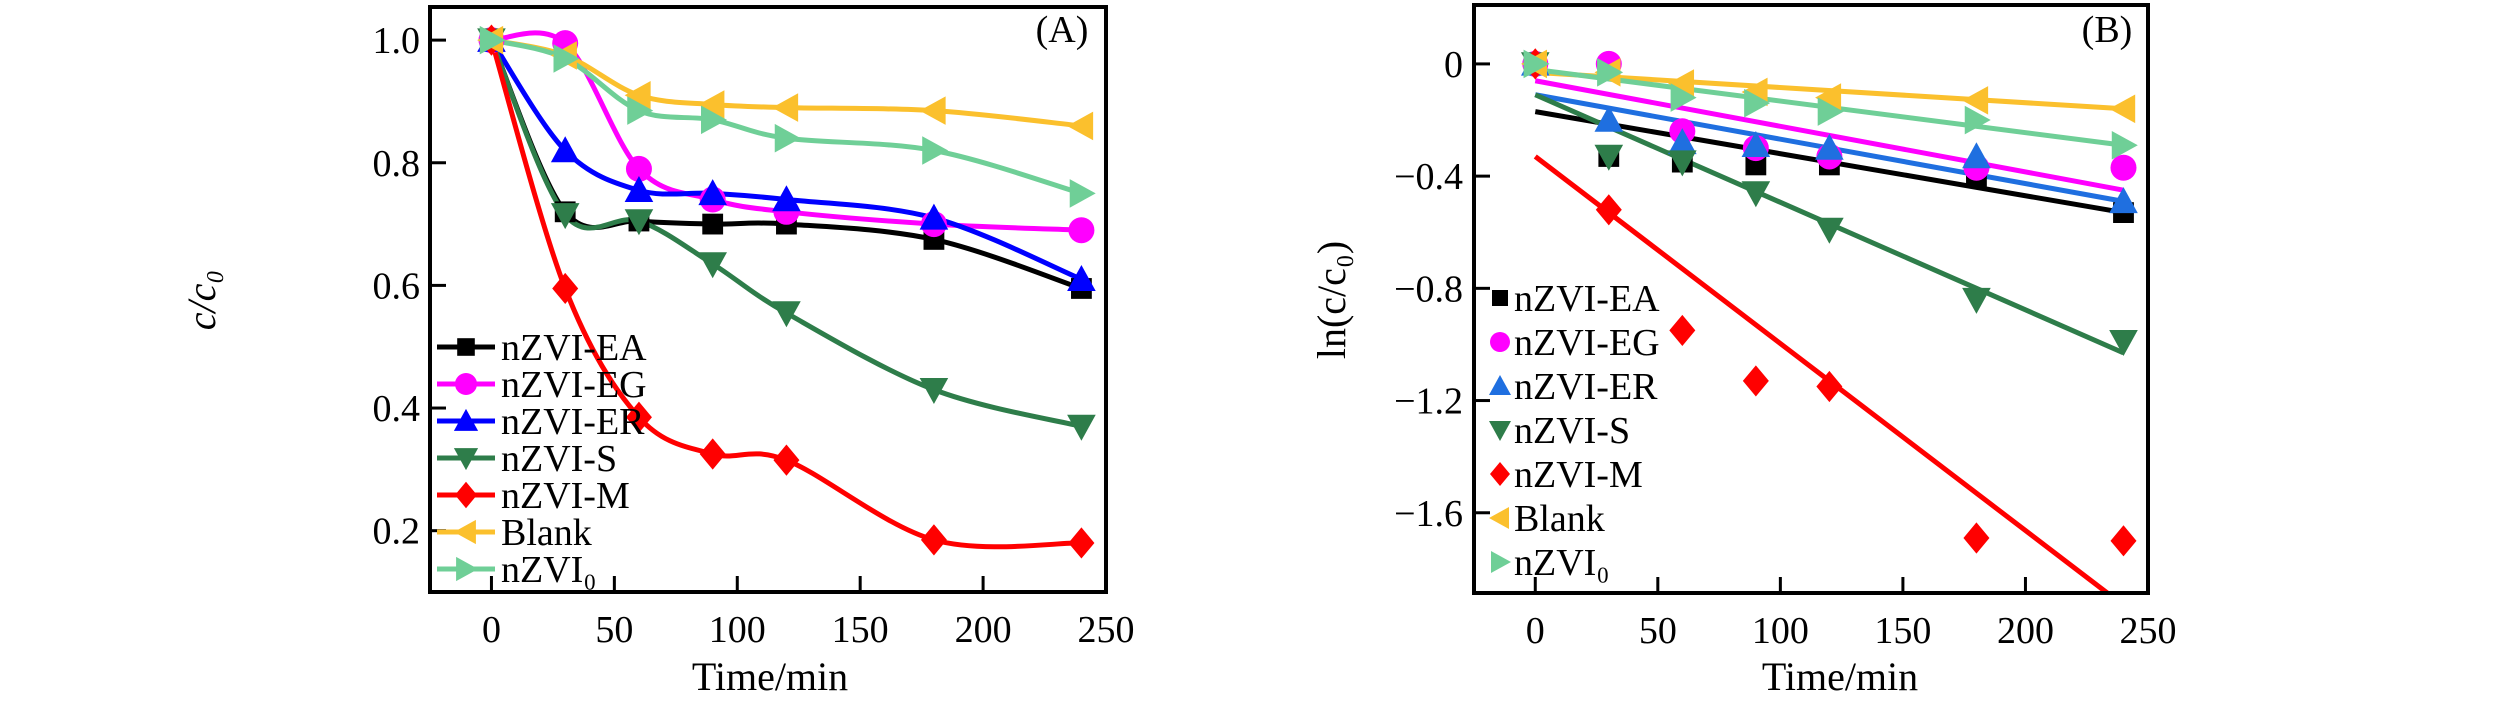 Image resolution: width=2520 pixels, height=709 pixels. What do you see at coordinates (201, 300) in the screenshot?
I see `y-axis-title: c/c₀` at bounding box center [201, 300].